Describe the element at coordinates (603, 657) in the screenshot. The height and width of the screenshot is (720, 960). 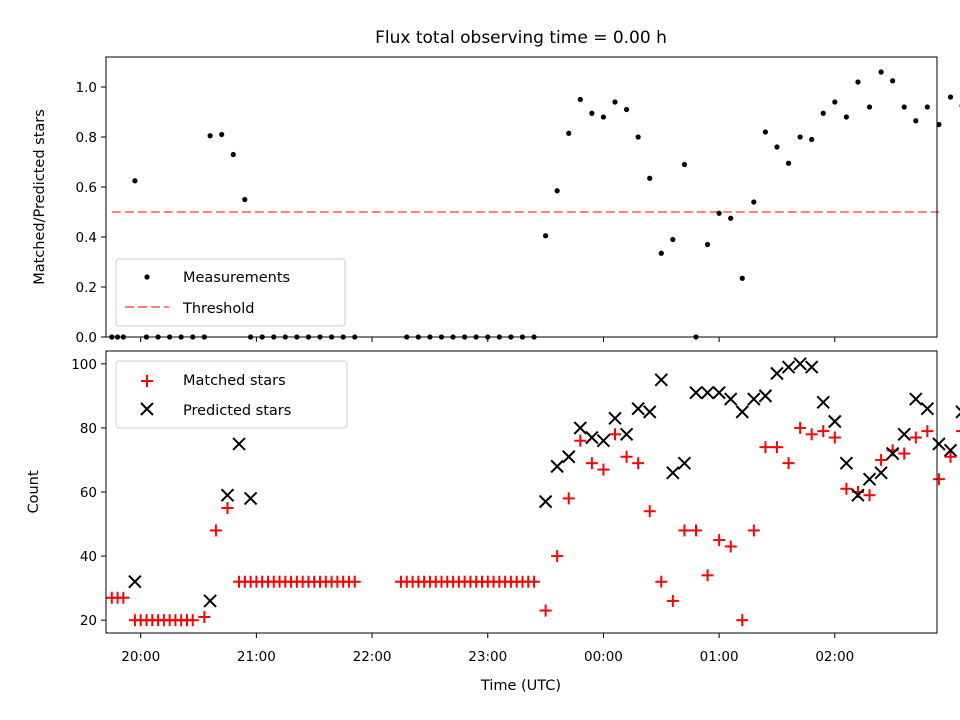
I see `bottom-x-tick-label: 00:00` at that location.